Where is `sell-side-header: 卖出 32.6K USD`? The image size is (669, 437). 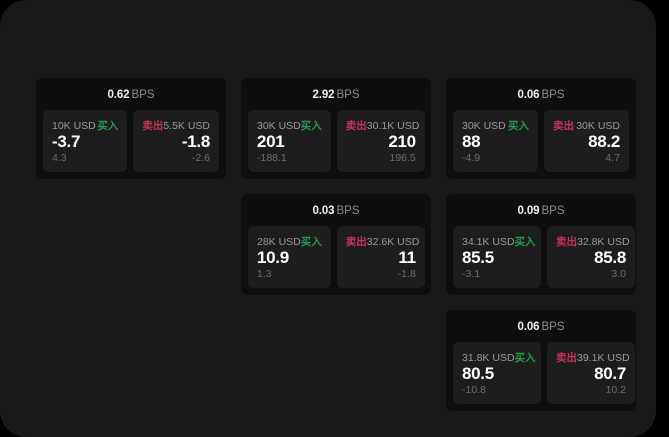 sell-side-header: 卖出 32.6K USD is located at coordinates (382, 241).